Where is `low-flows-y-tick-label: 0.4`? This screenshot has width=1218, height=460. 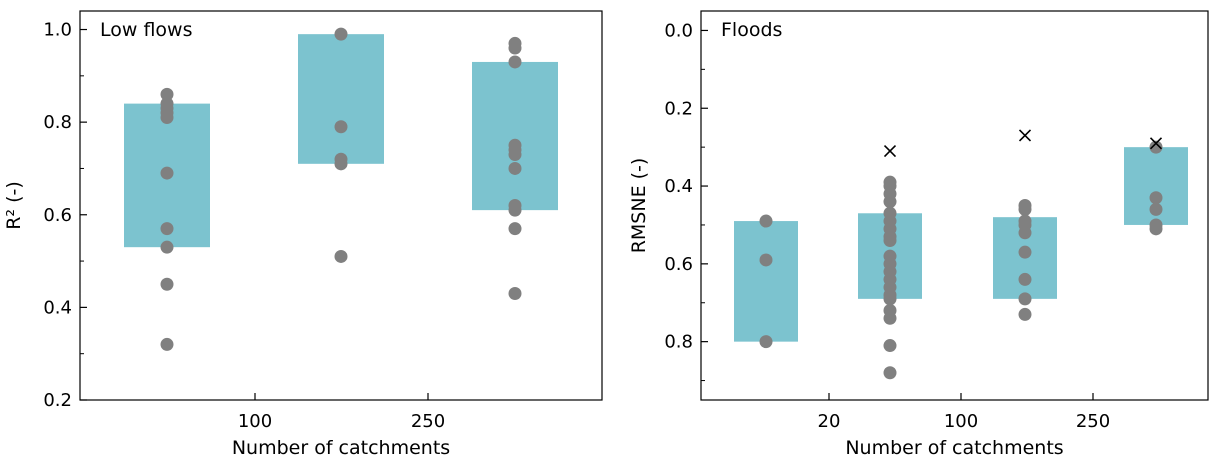
low-flows-y-tick-label: 0.4 is located at coordinates (57, 307).